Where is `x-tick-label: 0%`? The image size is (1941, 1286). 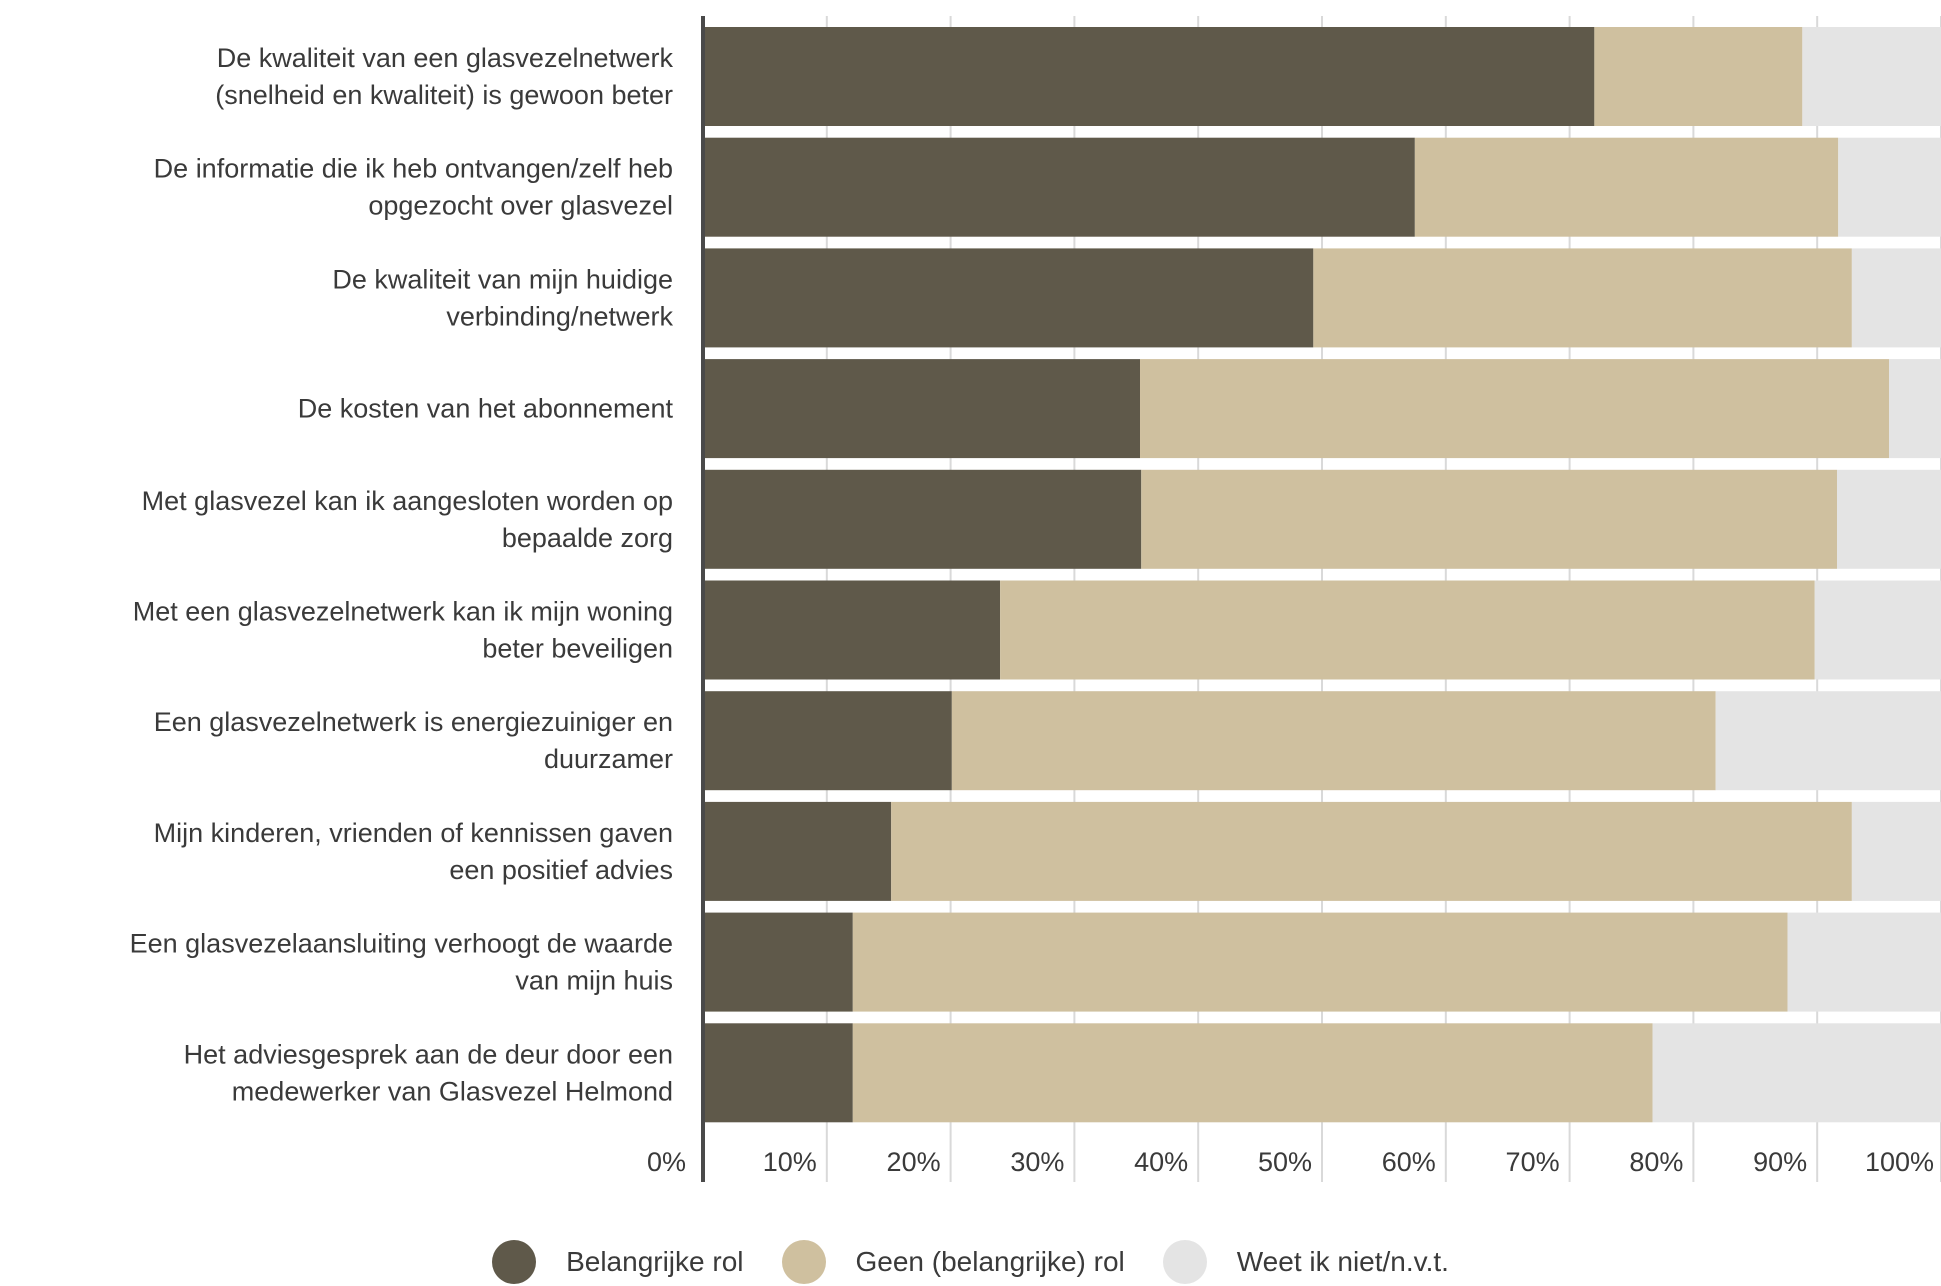
x-tick-label: 0% is located at coordinates (666, 1162).